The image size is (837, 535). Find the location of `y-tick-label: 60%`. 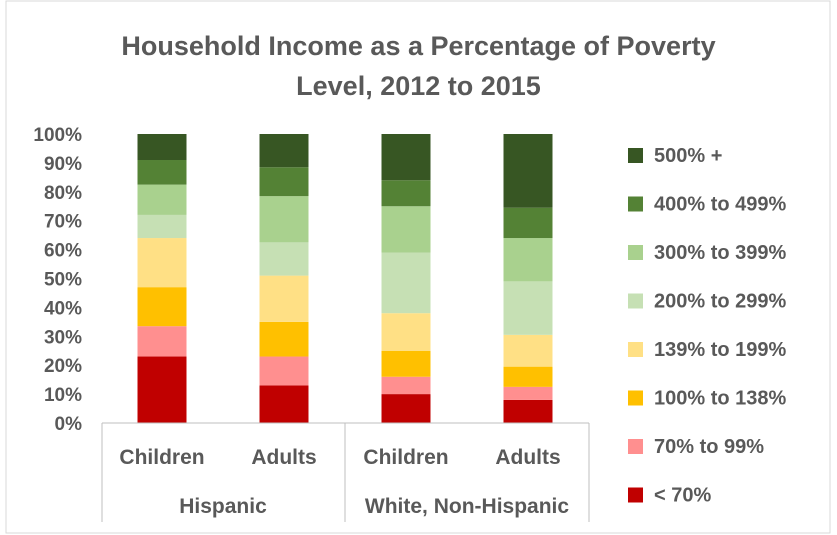

y-tick-label: 60% is located at coordinates (63, 251).